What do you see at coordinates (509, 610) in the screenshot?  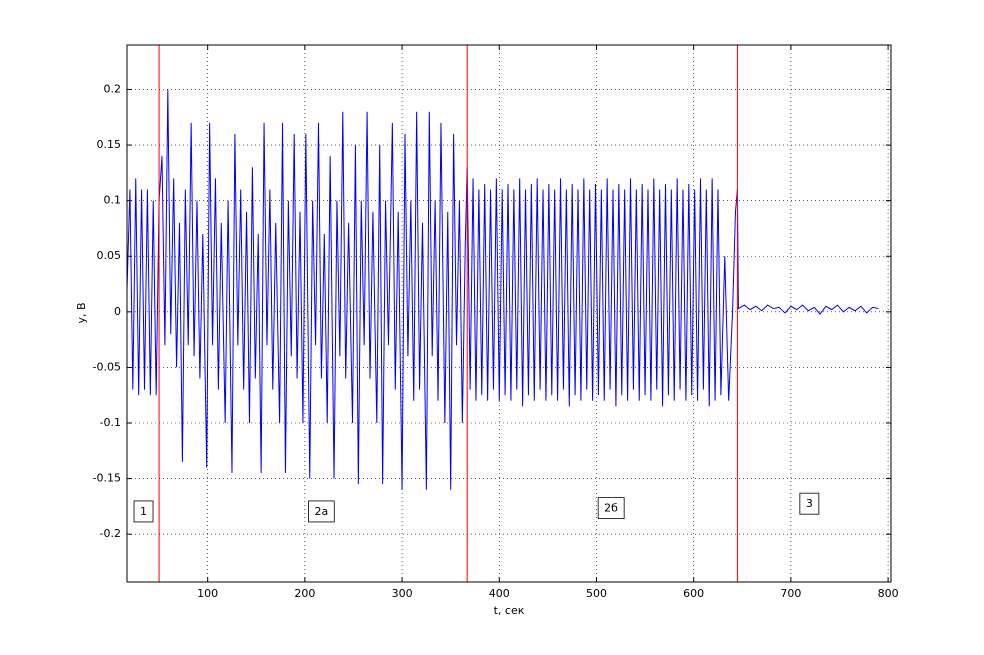 I see `x-axis-label: t, сек` at bounding box center [509, 610].